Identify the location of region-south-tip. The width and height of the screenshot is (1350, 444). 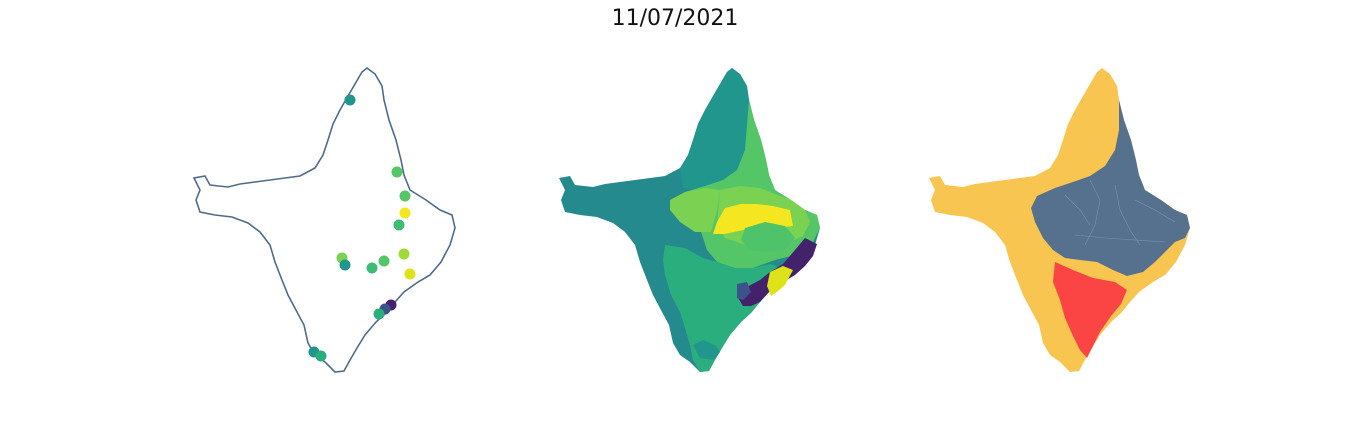
(706, 350).